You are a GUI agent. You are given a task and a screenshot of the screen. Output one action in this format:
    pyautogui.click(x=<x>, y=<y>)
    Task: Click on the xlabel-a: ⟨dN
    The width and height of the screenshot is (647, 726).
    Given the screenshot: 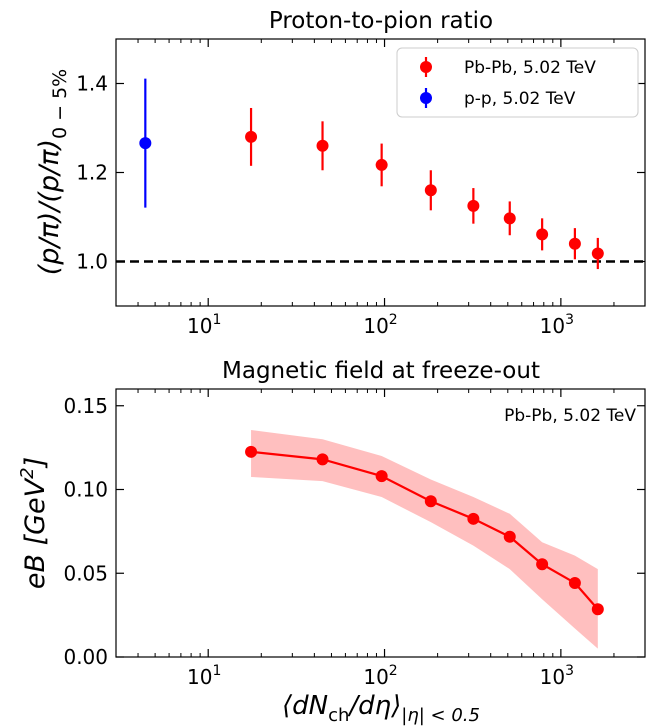 What is the action you would take?
    pyautogui.click(x=305, y=706)
    